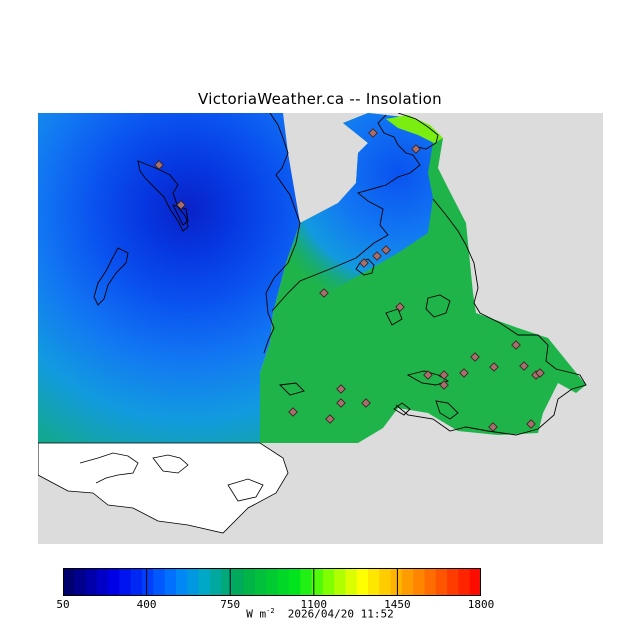 Image resolution: width=640 pixels, height=640 pixels. I want to click on colorbar-cells, so click(272, 582).